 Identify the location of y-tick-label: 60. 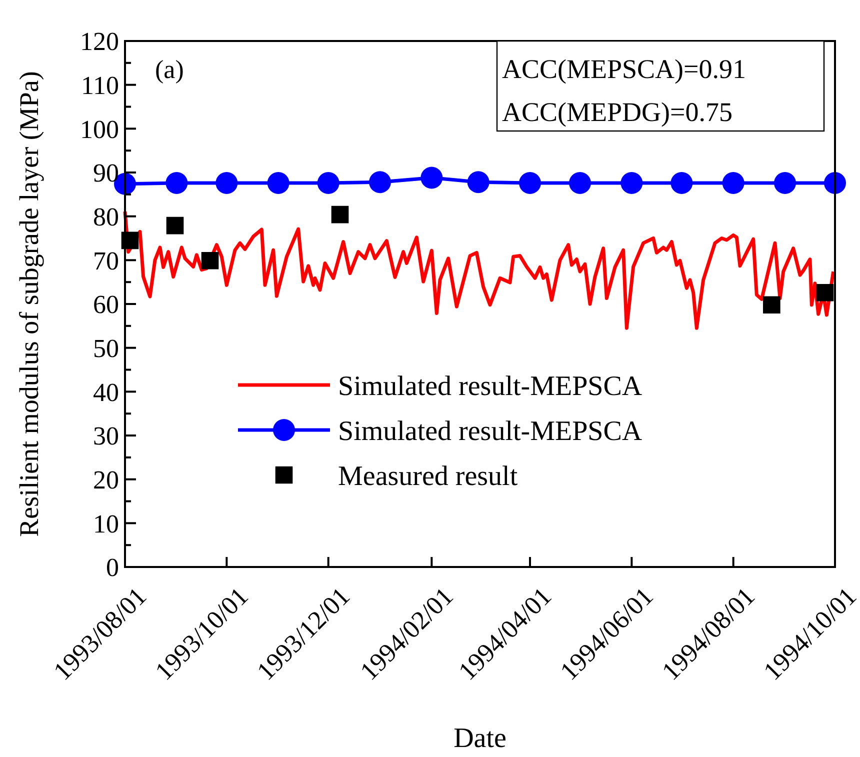
(106, 305).